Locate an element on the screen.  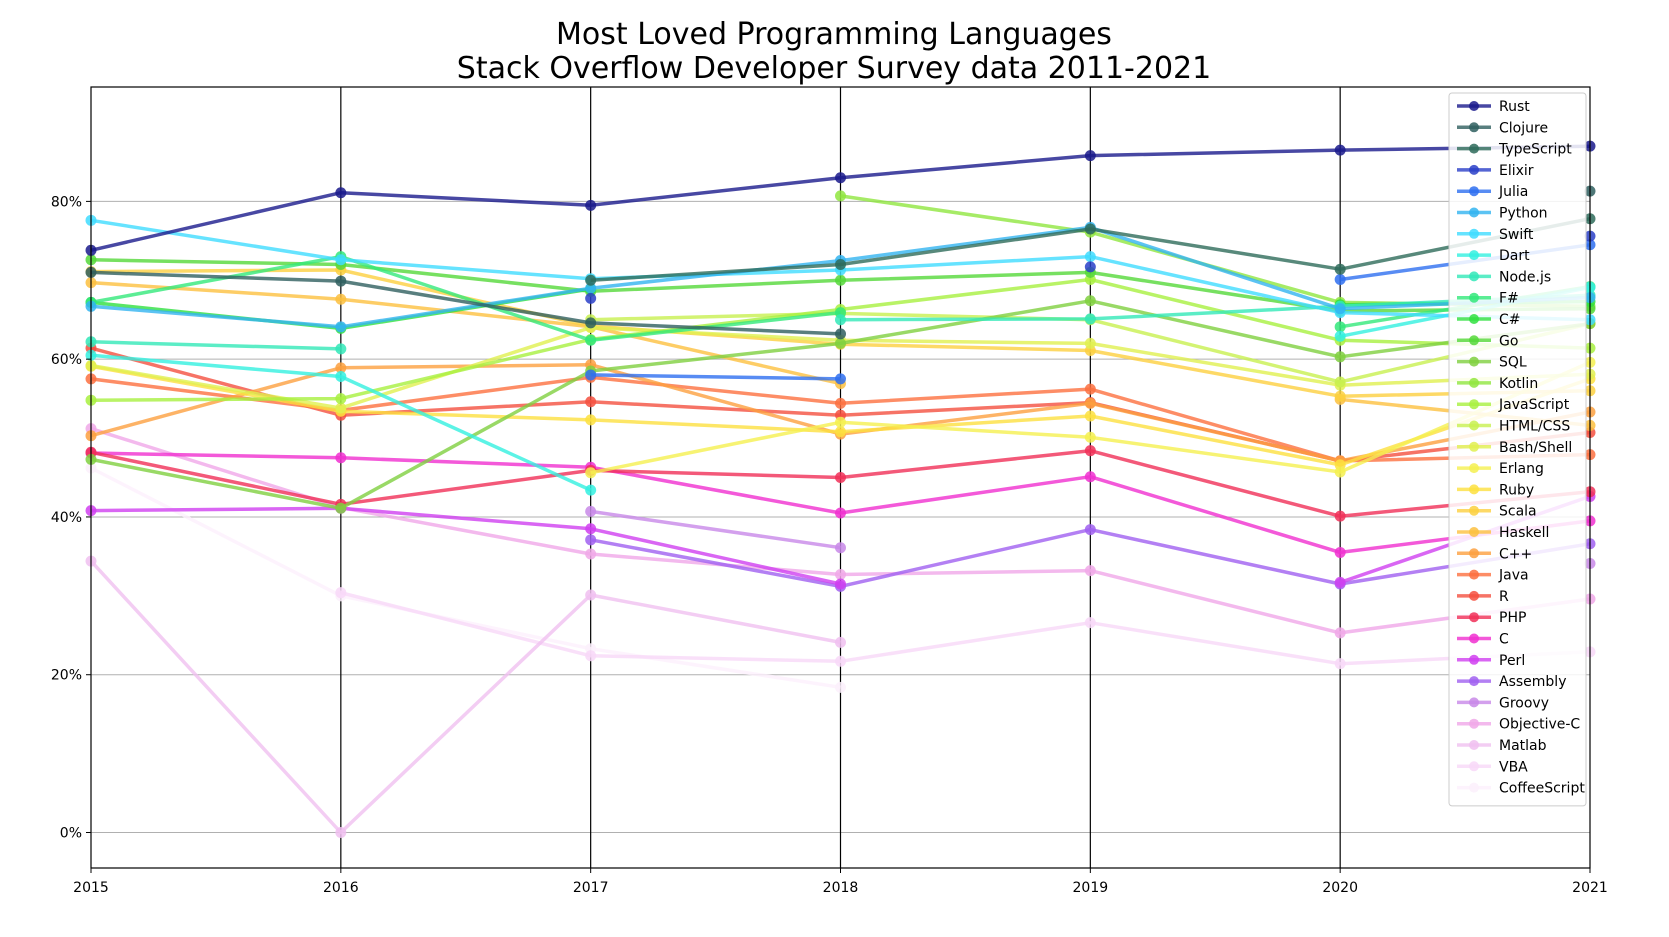
legend-item: PHP is located at coordinates (1491, 618).